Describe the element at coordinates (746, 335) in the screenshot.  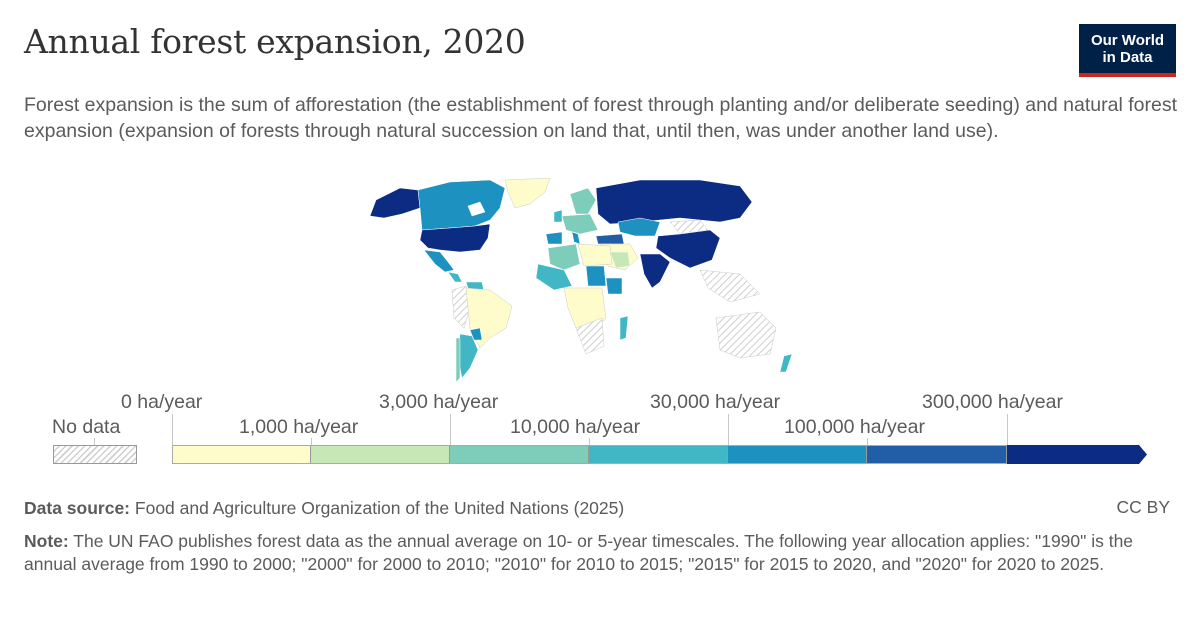
I see `region-australia` at that location.